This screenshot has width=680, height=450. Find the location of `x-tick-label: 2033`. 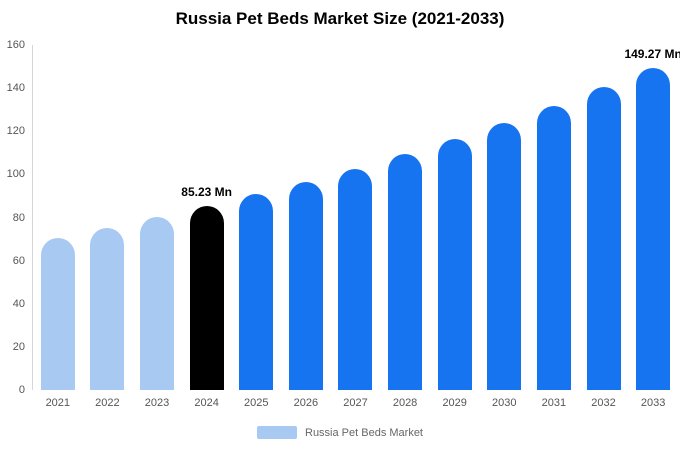

x-tick-label: 2033 is located at coordinates (653, 403).